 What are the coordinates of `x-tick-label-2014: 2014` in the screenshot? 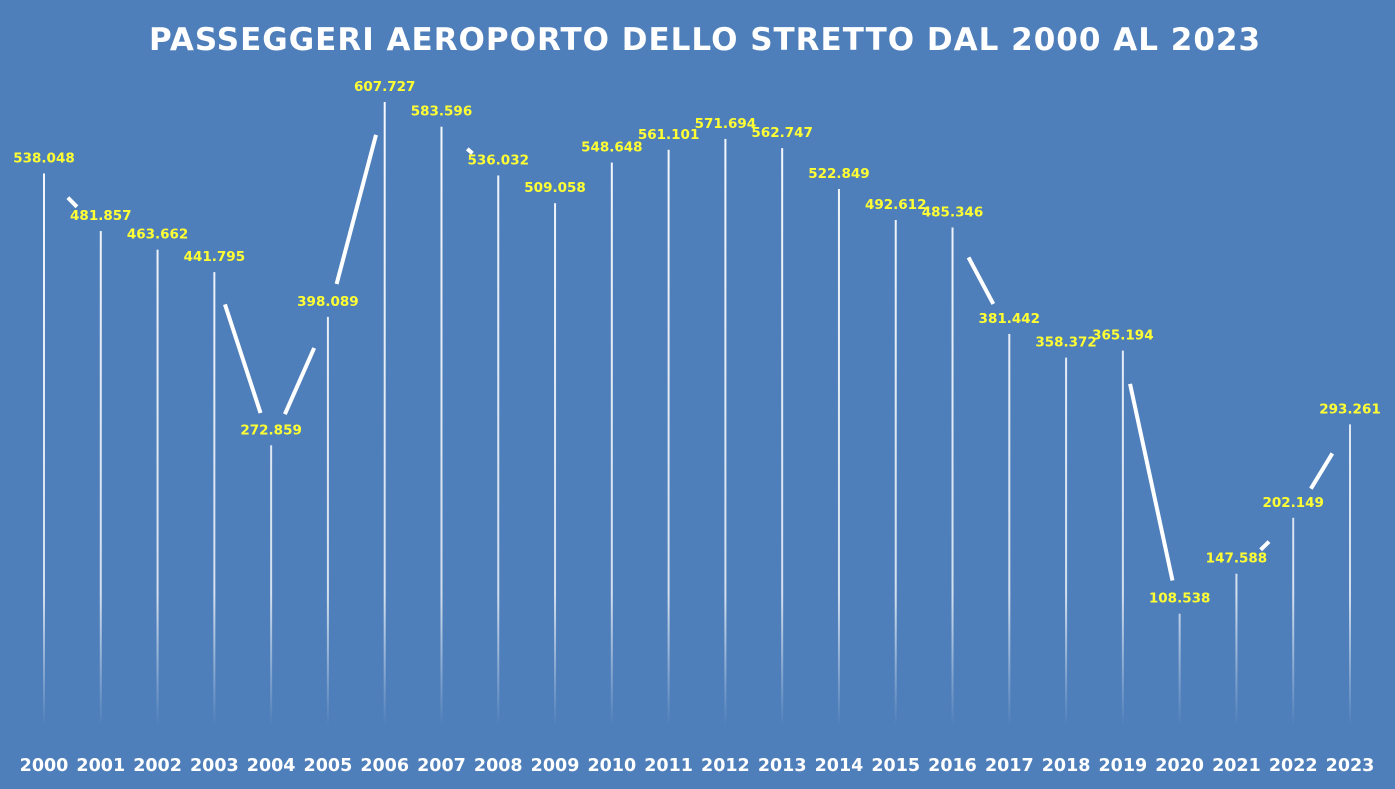 It's located at (839, 766).